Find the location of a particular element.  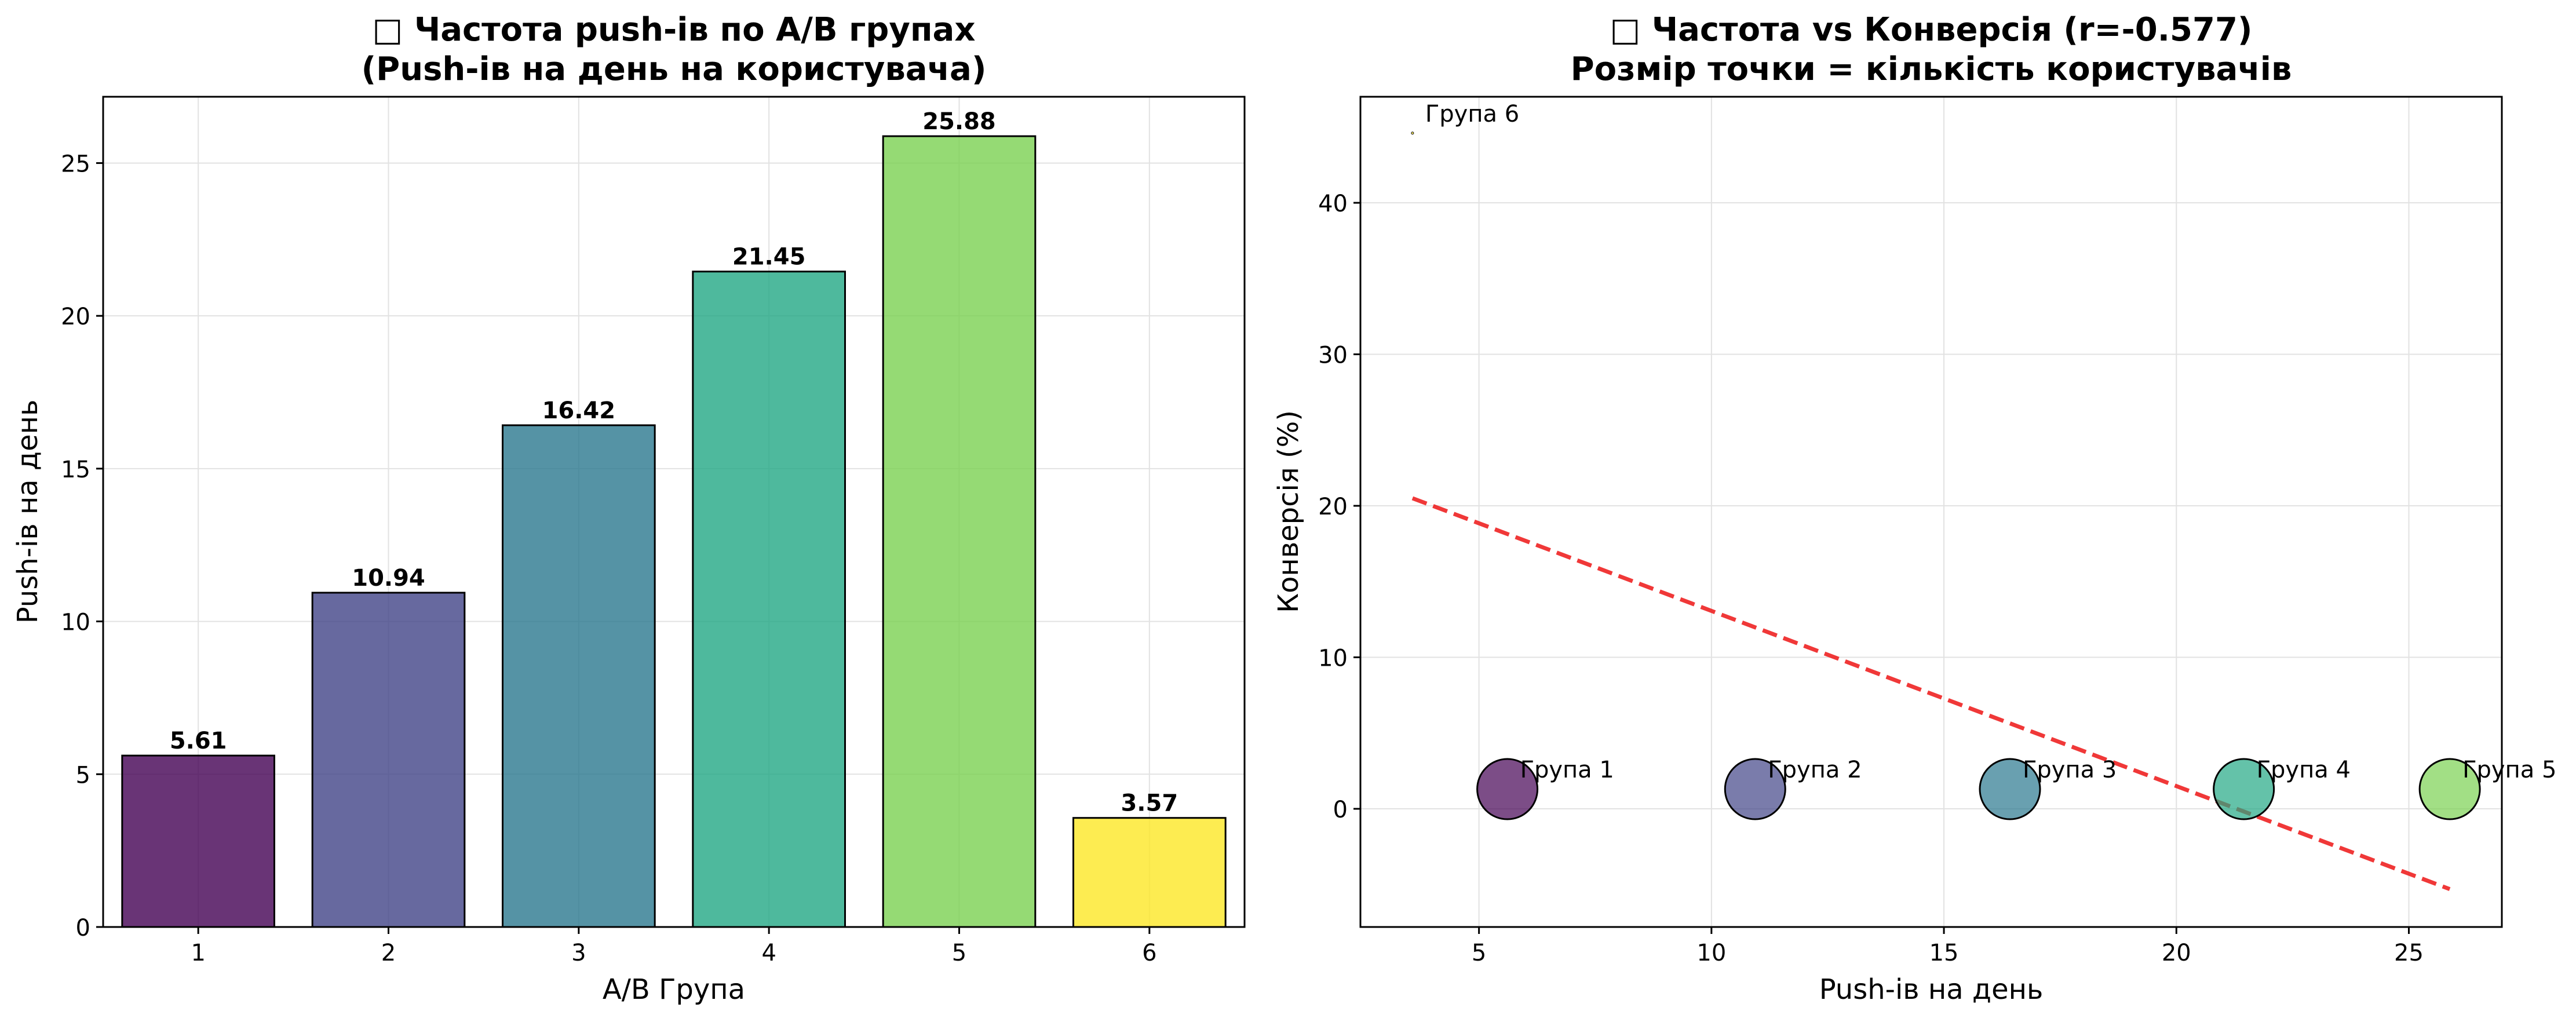

scatter-point-label: Група 4 is located at coordinates (2304, 770).